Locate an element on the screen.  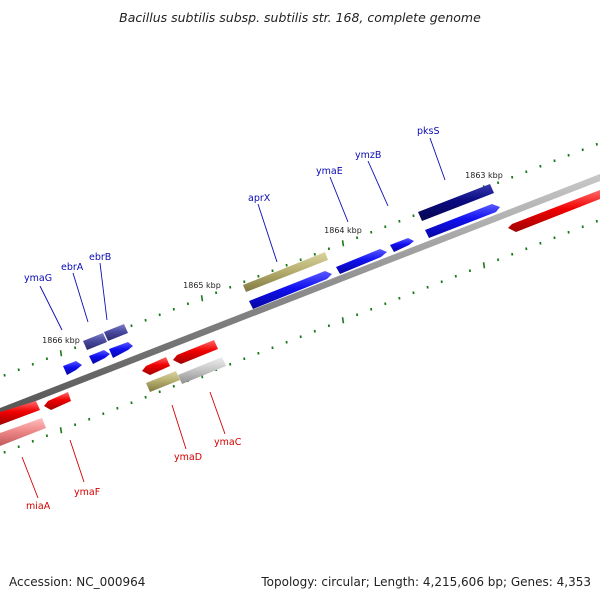
label-ebrB: ebrB is located at coordinates (100, 257).